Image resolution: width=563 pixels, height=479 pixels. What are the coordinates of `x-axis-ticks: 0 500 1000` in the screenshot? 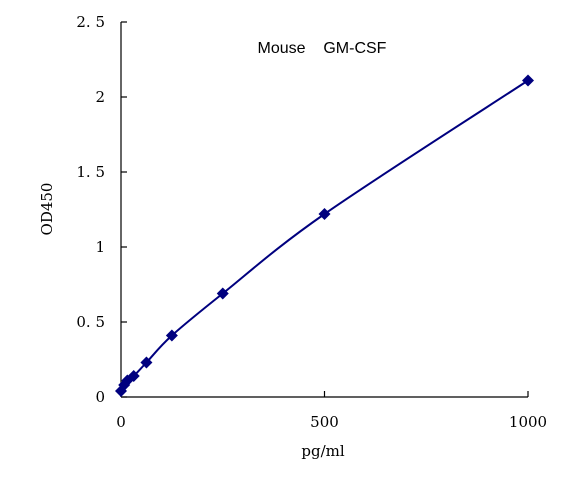 It's located at (331, 411).